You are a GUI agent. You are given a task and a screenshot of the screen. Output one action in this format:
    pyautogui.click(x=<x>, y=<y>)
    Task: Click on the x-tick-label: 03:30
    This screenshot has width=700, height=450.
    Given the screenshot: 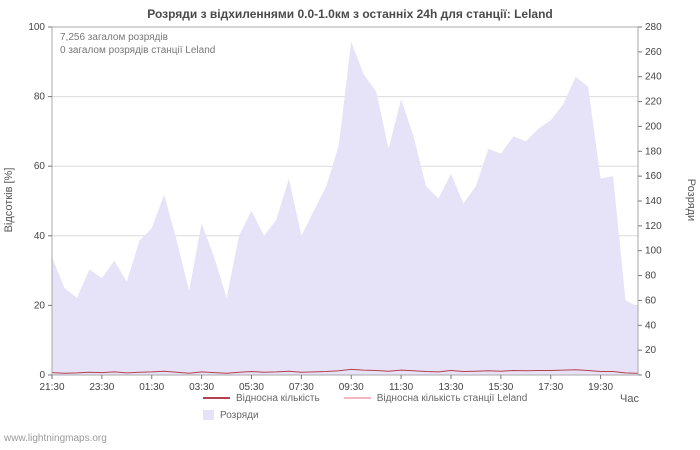 What is the action you would take?
    pyautogui.click(x=201, y=387)
    